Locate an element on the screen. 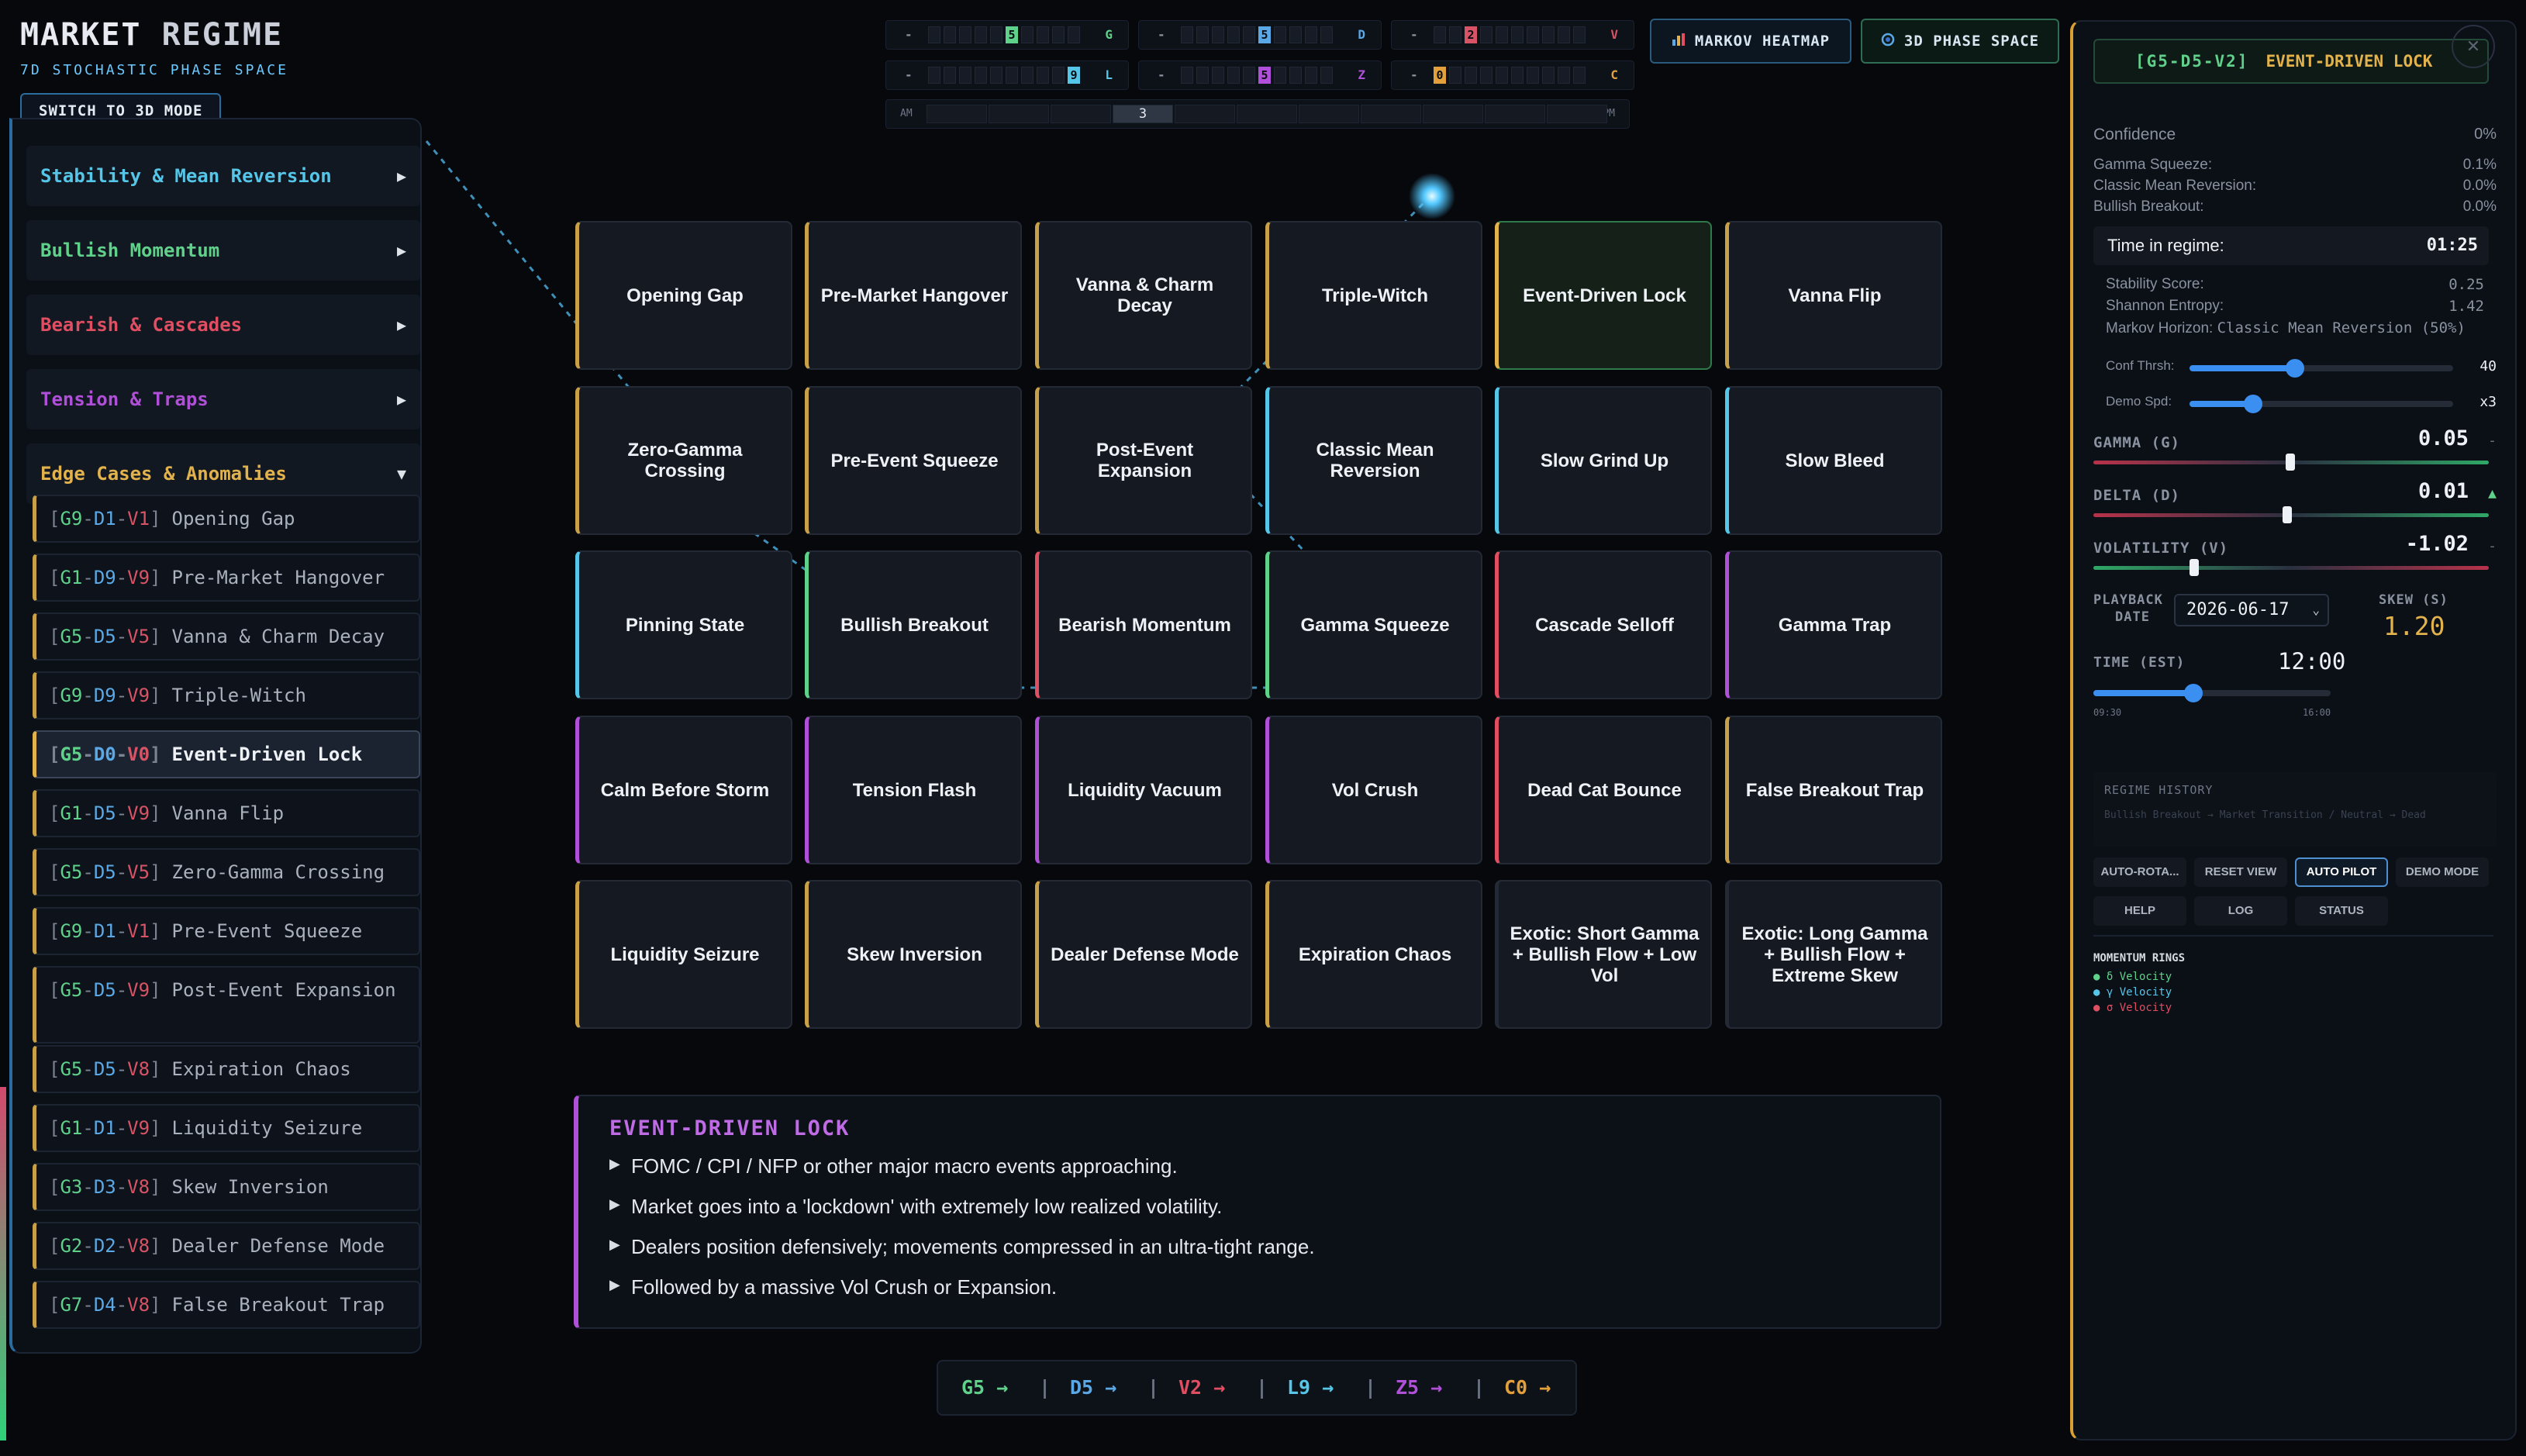 The image size is (2526, 1456). demo-speed-slider is located at coordinates (2322, 404).